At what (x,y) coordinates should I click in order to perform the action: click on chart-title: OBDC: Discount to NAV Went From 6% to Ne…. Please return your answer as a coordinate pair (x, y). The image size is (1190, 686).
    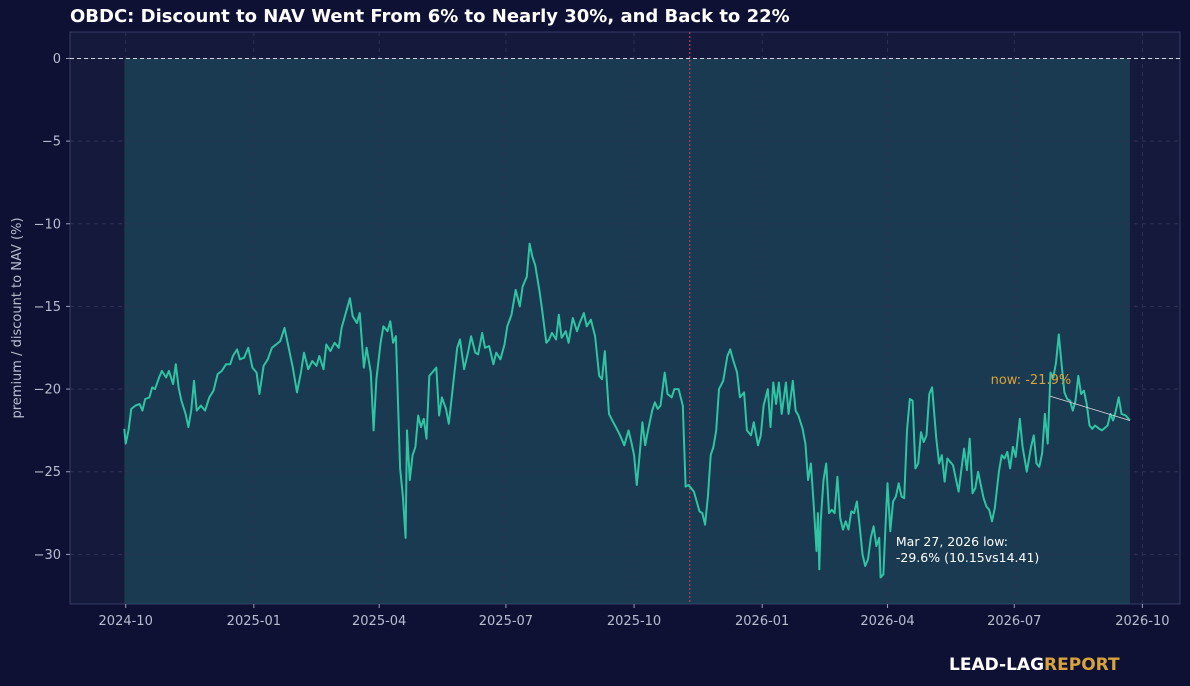
    Looking at the image, I should click on (430, 16).